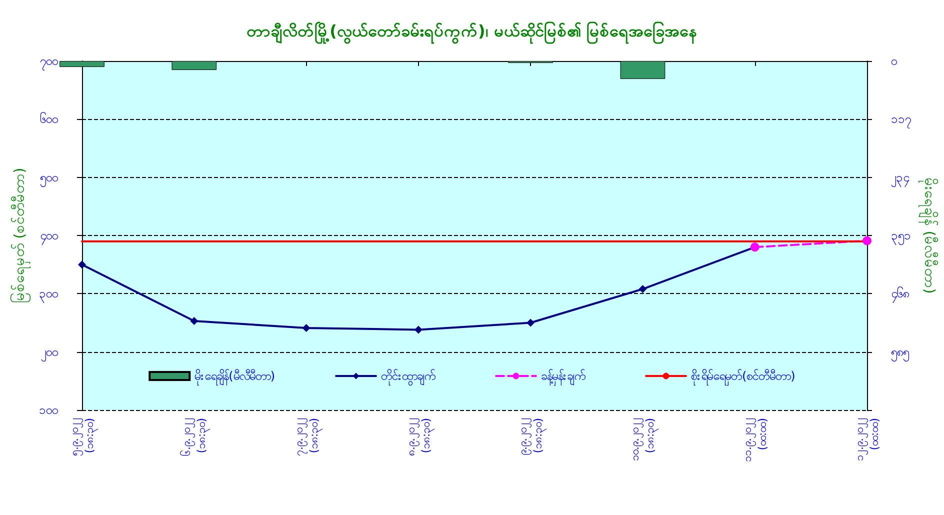  What do you see at coordinates (900, 295) in the screenshot?
I see `y2-tick-label: ၄၆၈` at bounding box center [900, 295].